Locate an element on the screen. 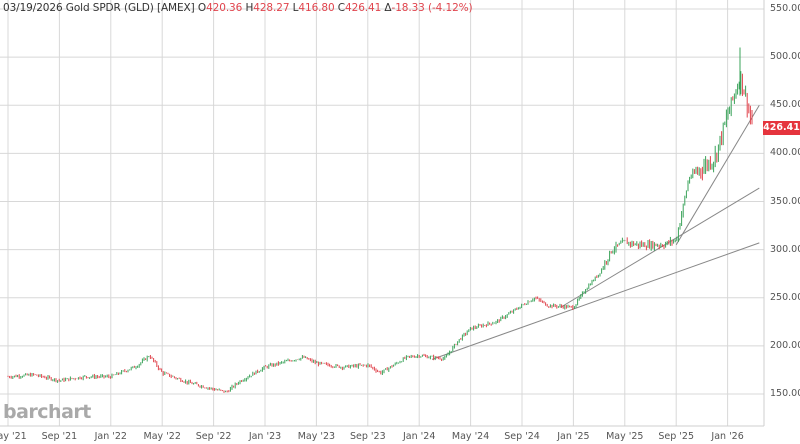 The height and width of the screenshot is (444, 800). barchart-logo: barchart is located at coordinates (47, 412).